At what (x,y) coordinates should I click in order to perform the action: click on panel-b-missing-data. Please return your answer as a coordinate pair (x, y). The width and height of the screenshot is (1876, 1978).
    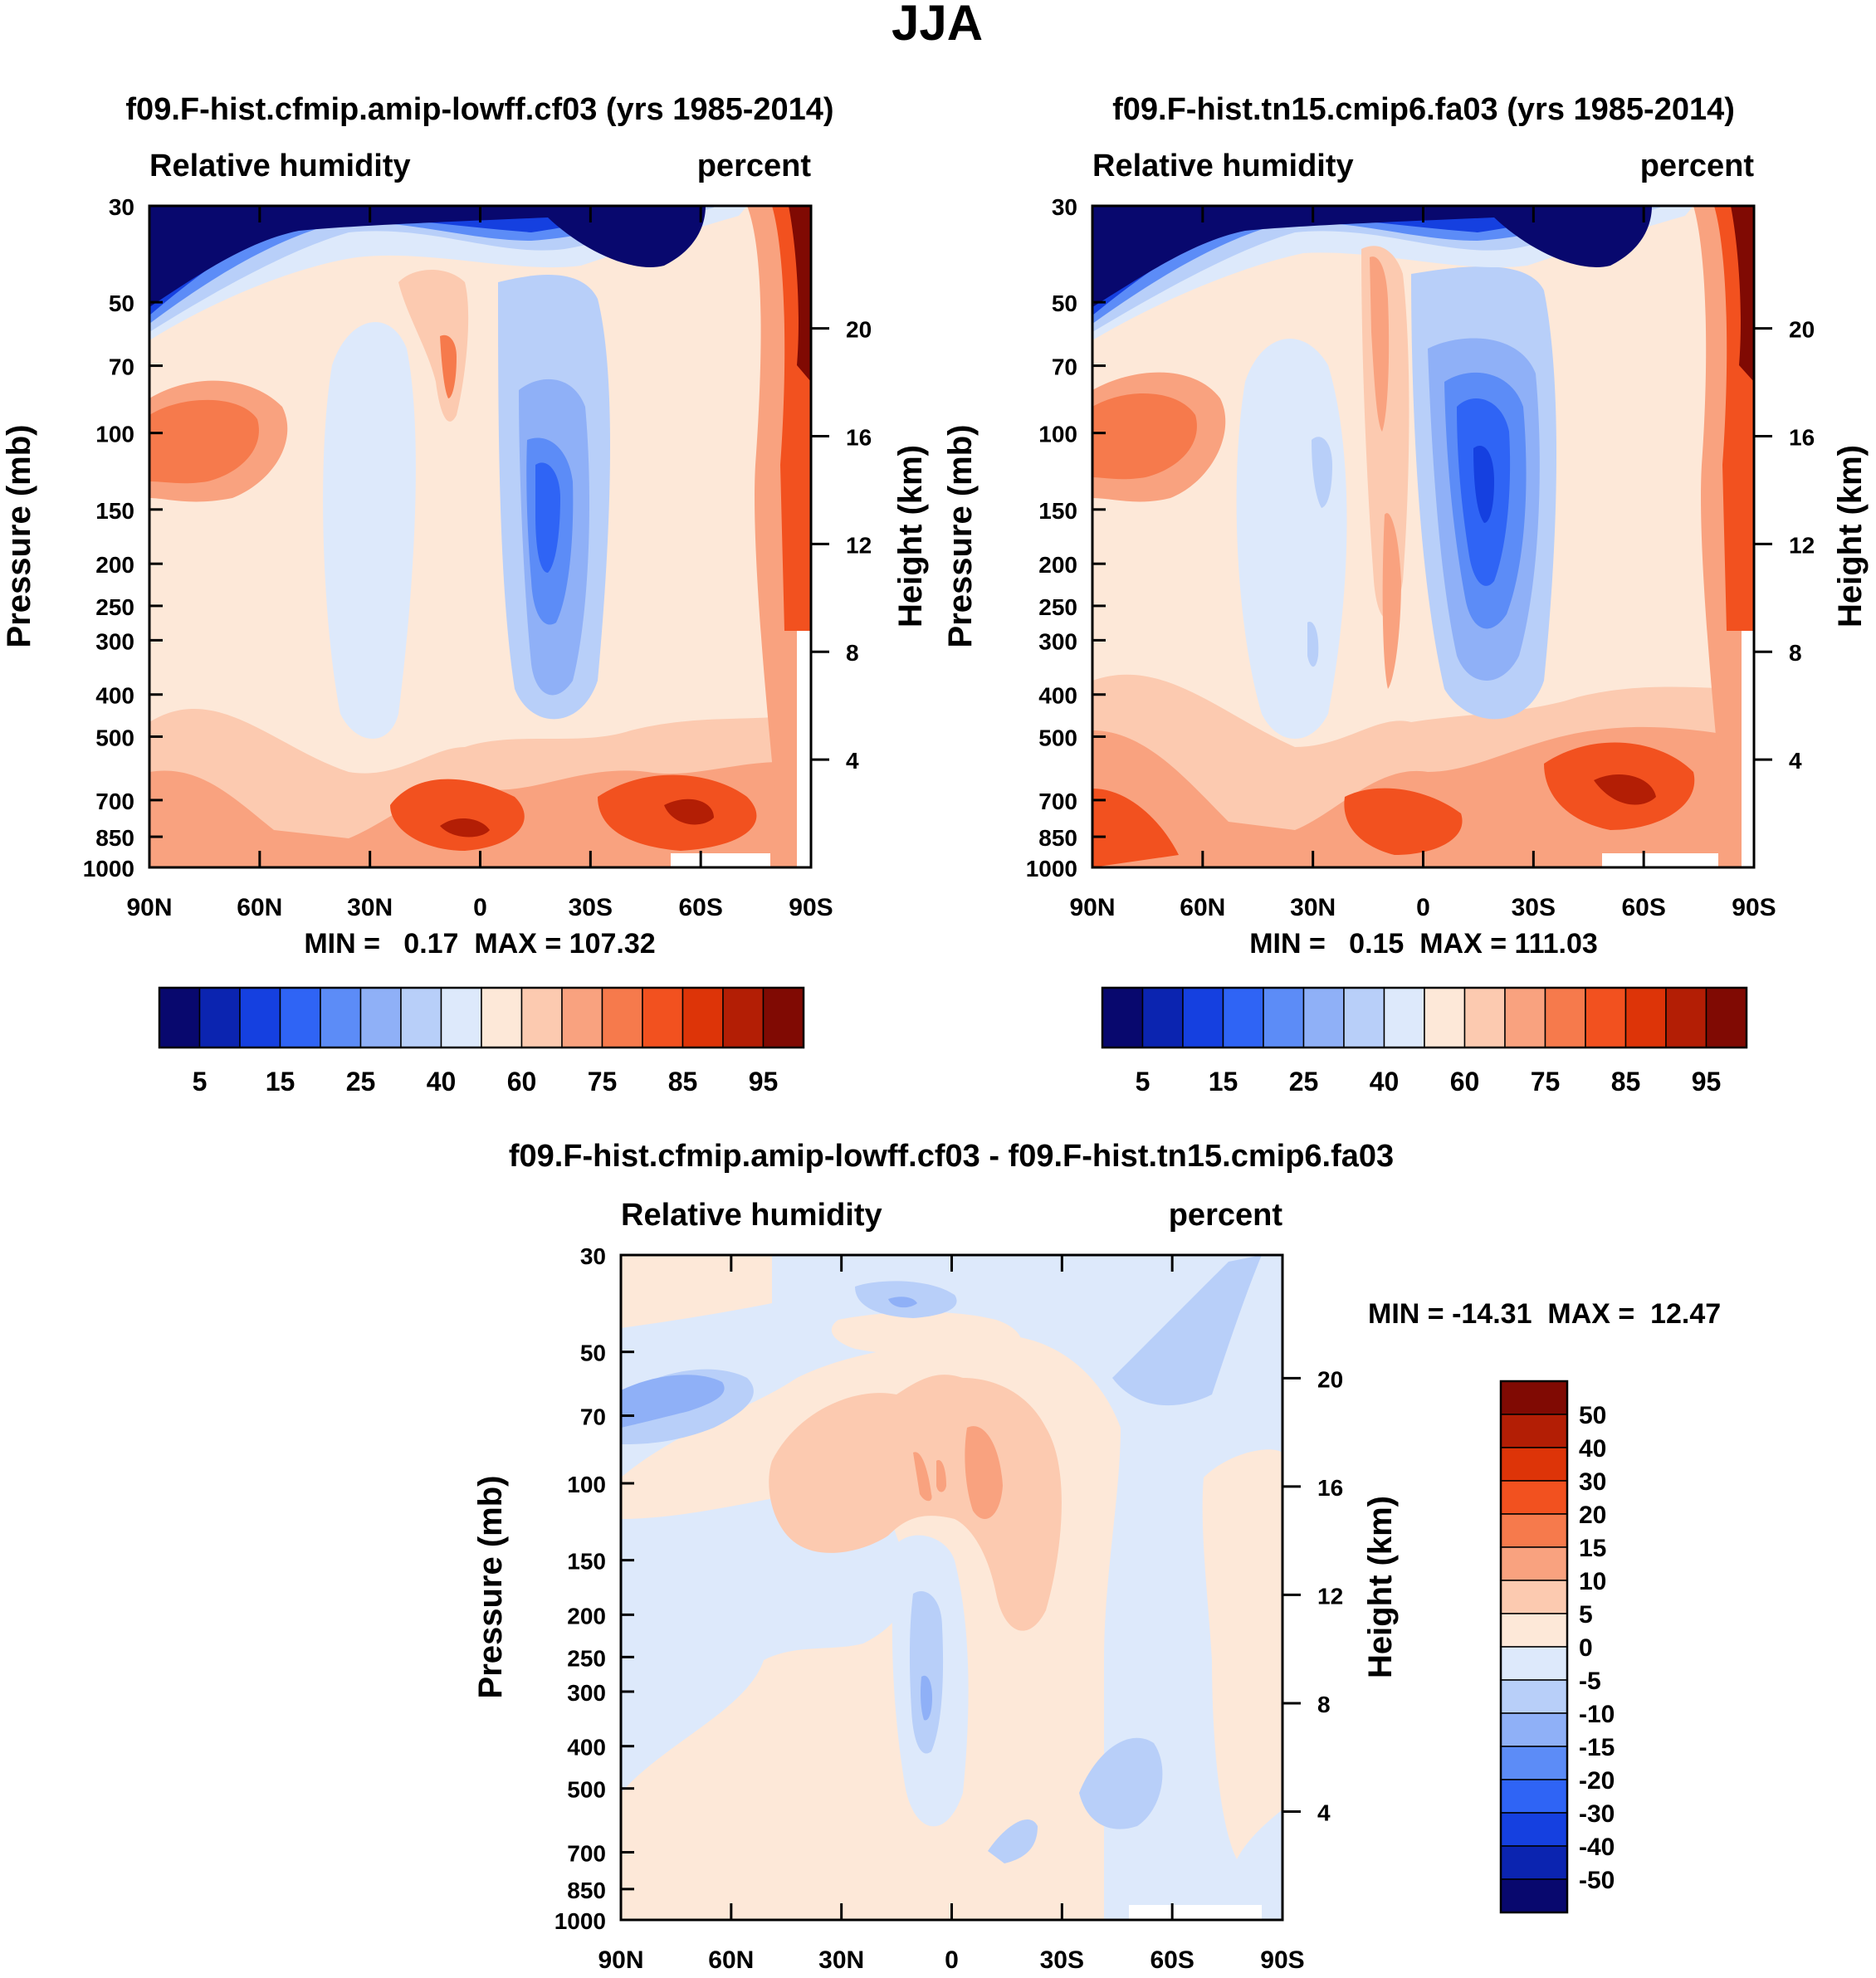
    Looking at the image, I should click on (1660, 860).